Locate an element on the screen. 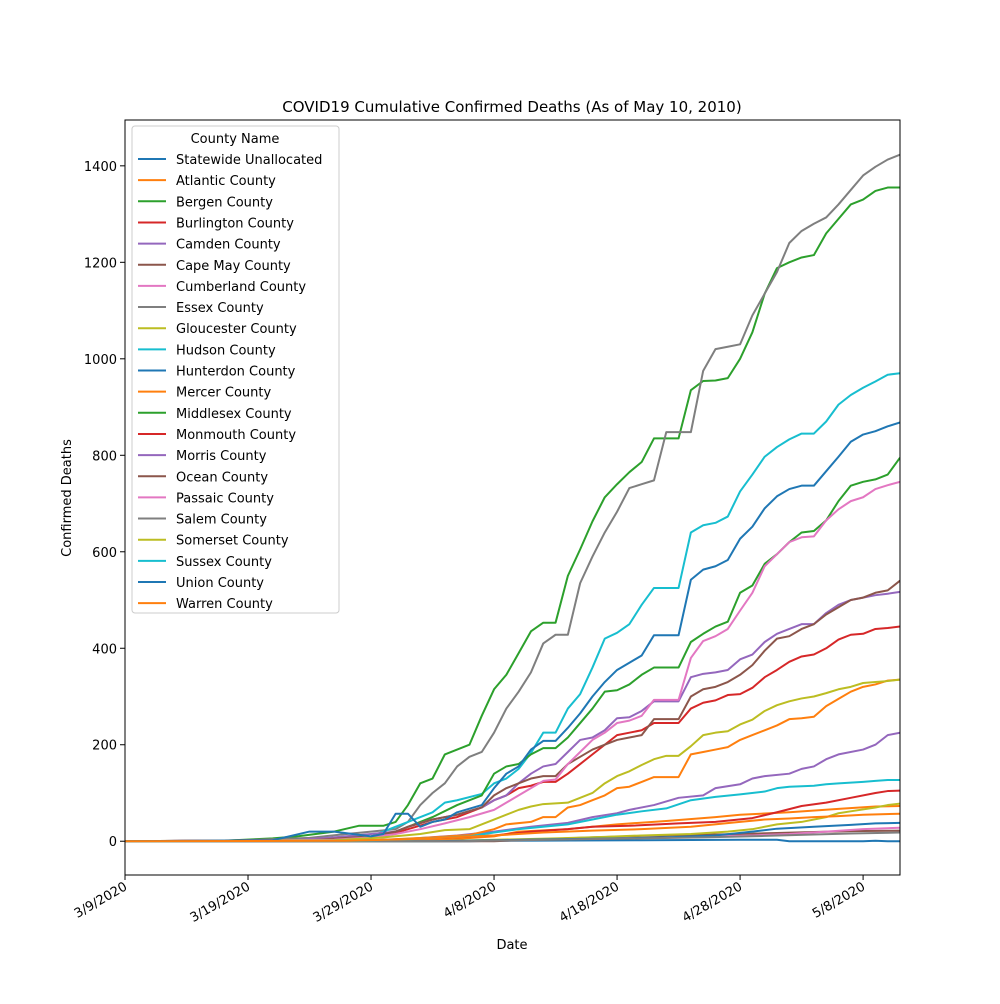 The height and width of the screenshot is (1004, 1000). legend-box is located at coordinates (235, 369).